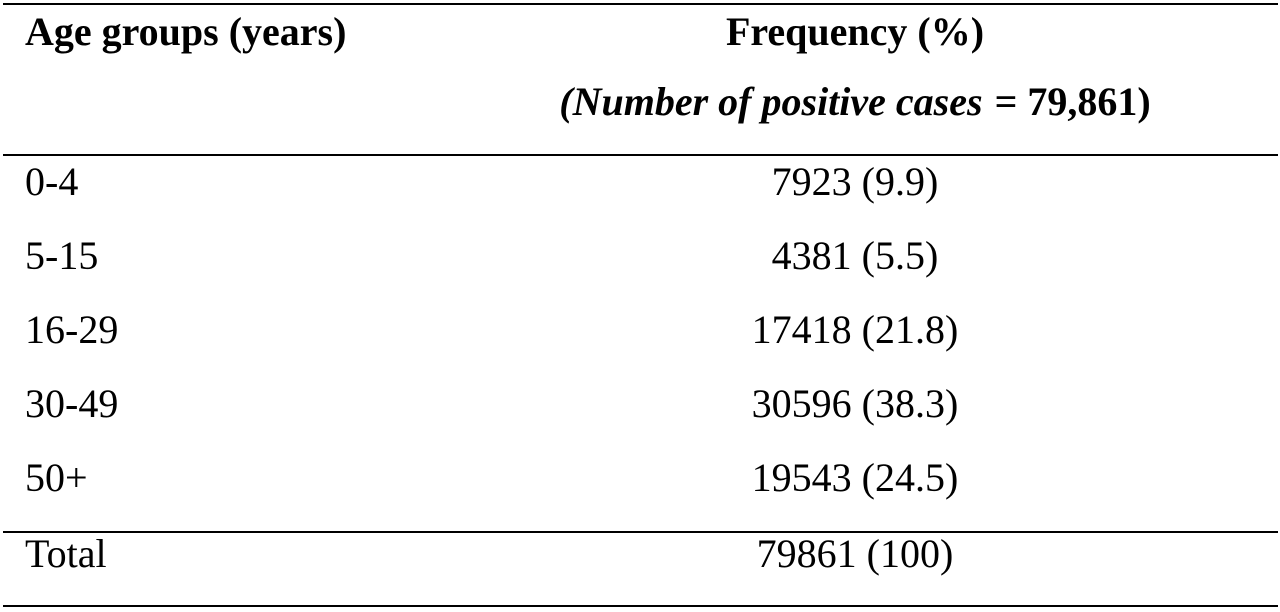  I want to click on row-value: 4381 (5.5), so click(855, 255).